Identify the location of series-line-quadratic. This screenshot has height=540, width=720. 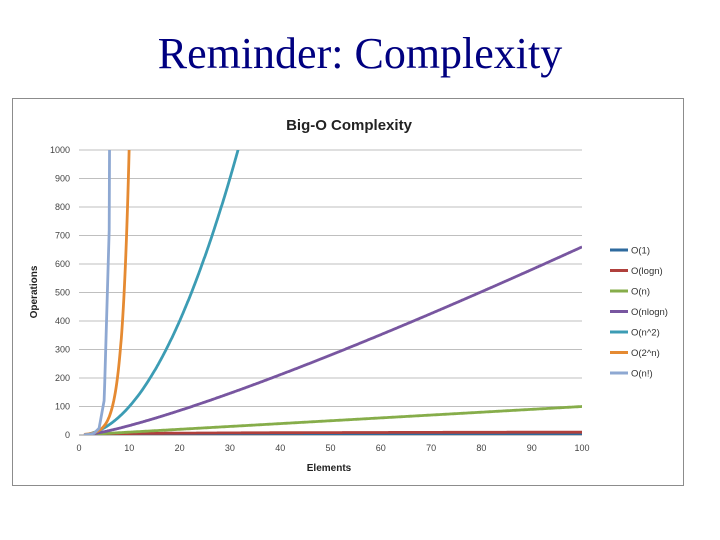
(162, 292).